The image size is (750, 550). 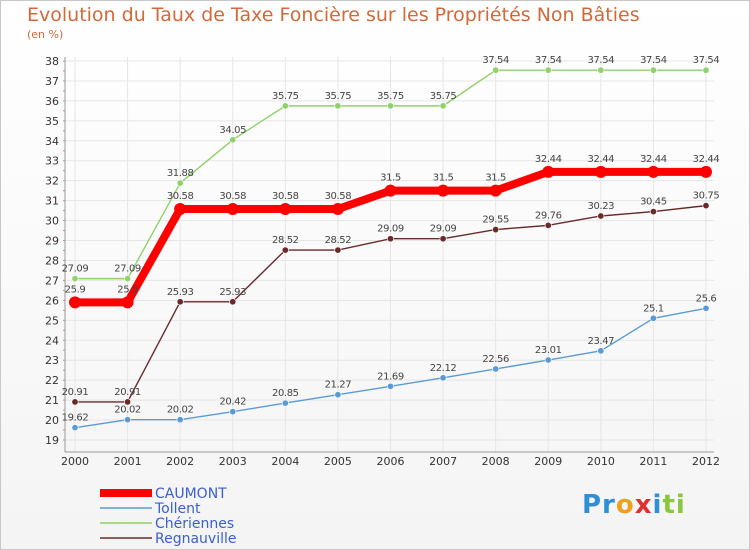 I want to click on x-tick-label: 2006, so click(x=391, y=461).